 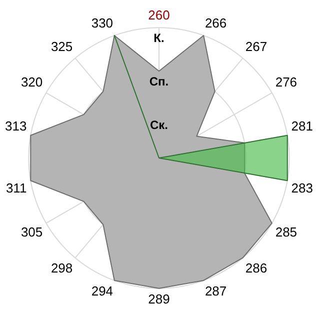 What do you see at coordinates (16, 188) in the screenshot?
I see `spoke-label: 311` at bounding box center [16, 188].